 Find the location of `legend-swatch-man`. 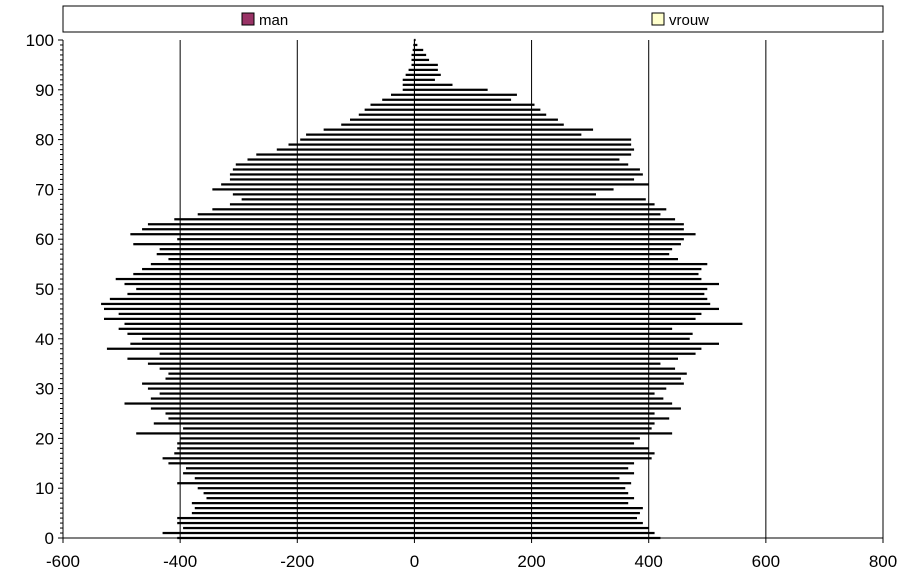

legend-swatch-man is located at coordinates (248, 19).